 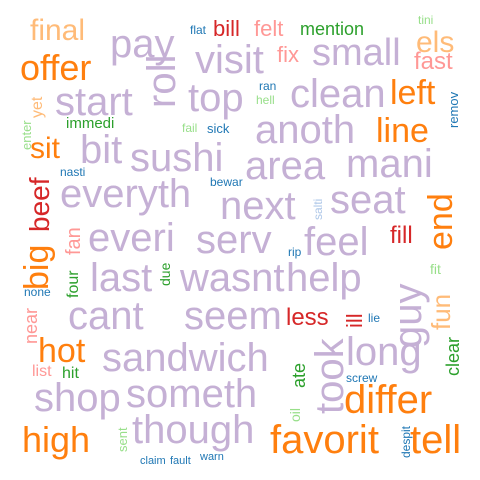 I want to click on word-clean: clean, so click(x=338, y=94).